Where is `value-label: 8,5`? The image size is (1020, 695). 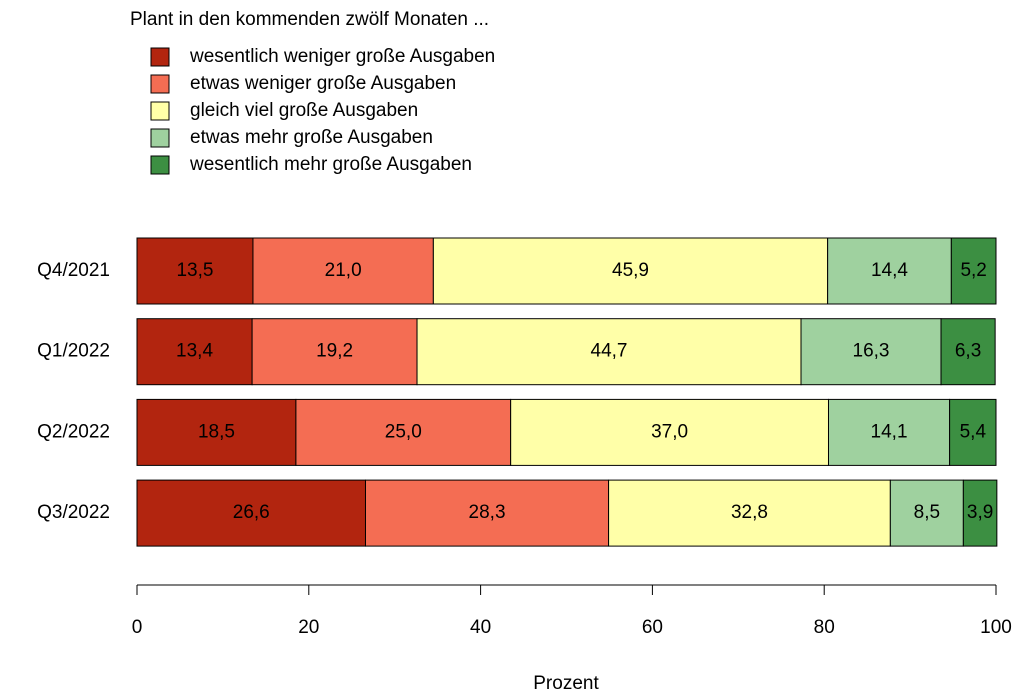
value-label: 8,5 is located at coordinates (927, 512).